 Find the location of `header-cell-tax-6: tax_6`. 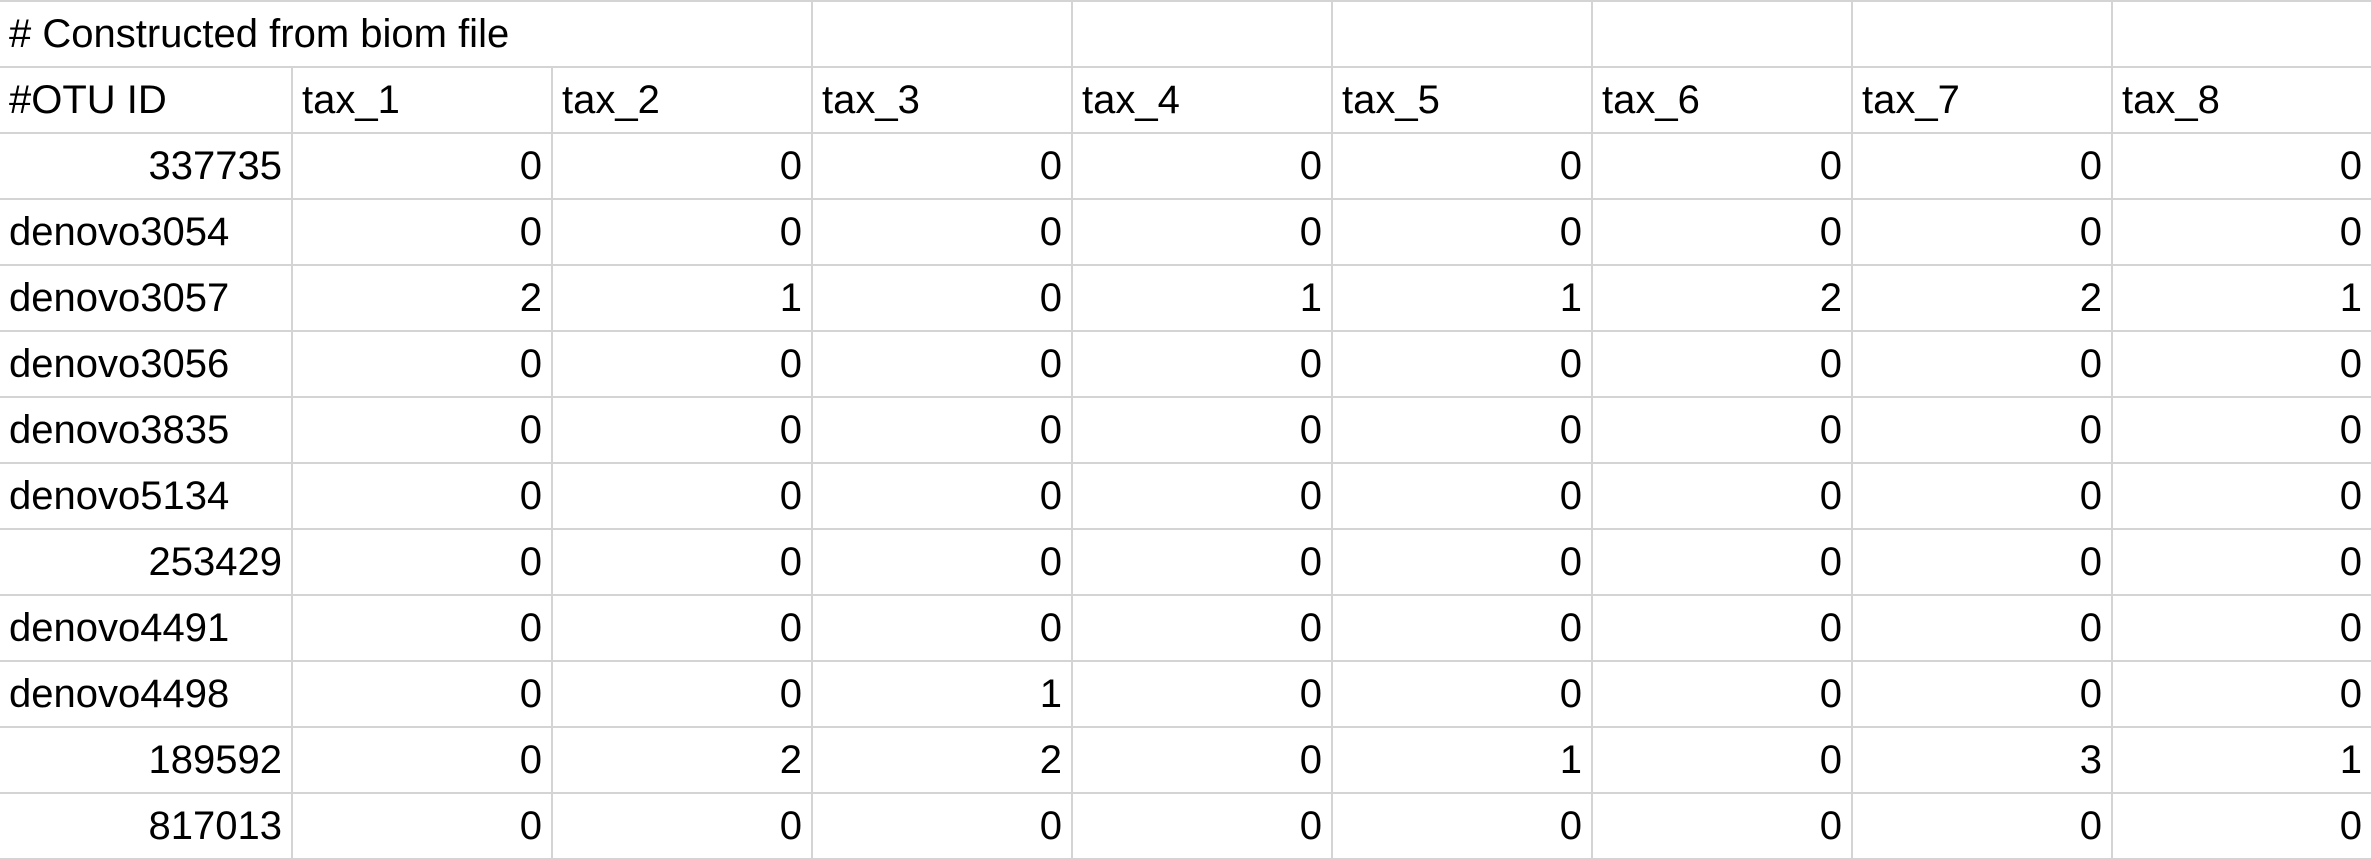

header-cell-tax-6: tax_6 is located at coordinates (1722, 100).